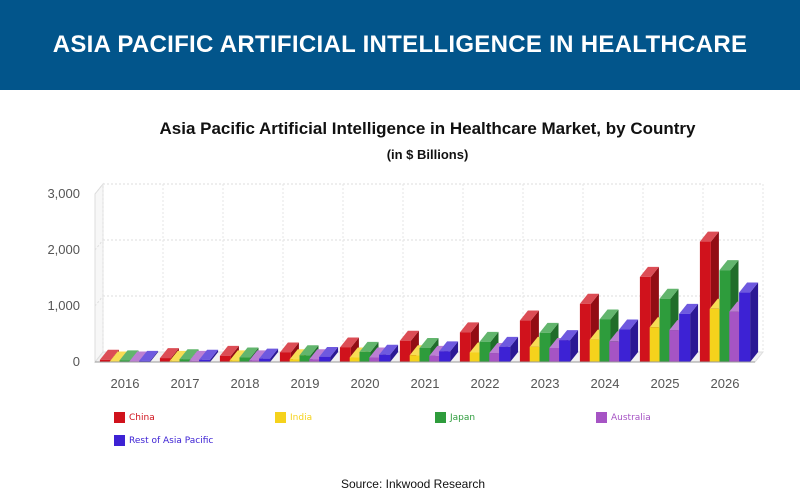 This screenshot has width=800, height=500. Describe the element at coordinates (485, 383) in the screenshot. I see `x-tick-label: 2022` at that location.